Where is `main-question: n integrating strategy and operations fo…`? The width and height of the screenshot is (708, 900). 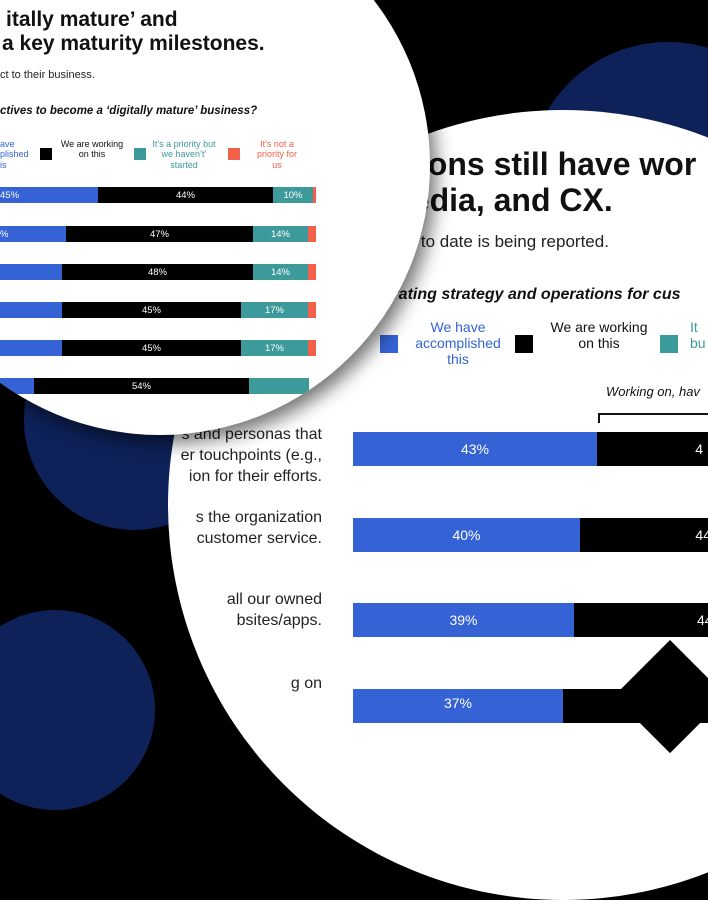 main-question: n integrating strategy and operations fo… is located at coordinates (510, 294).